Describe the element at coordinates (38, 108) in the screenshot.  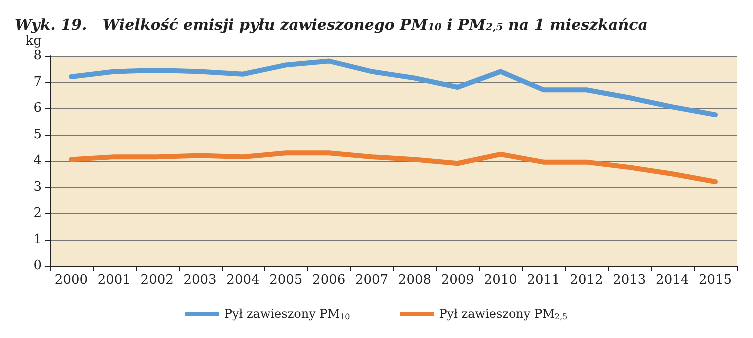
I see `y-tick-label: 6` at that location.